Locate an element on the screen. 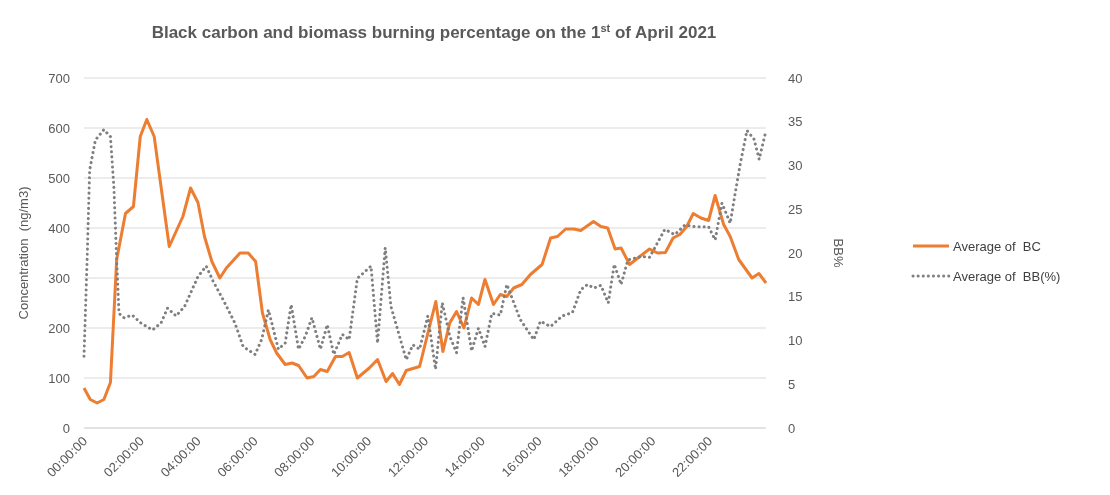  y-tick-label: 600 is located at coordinates (59, 128).